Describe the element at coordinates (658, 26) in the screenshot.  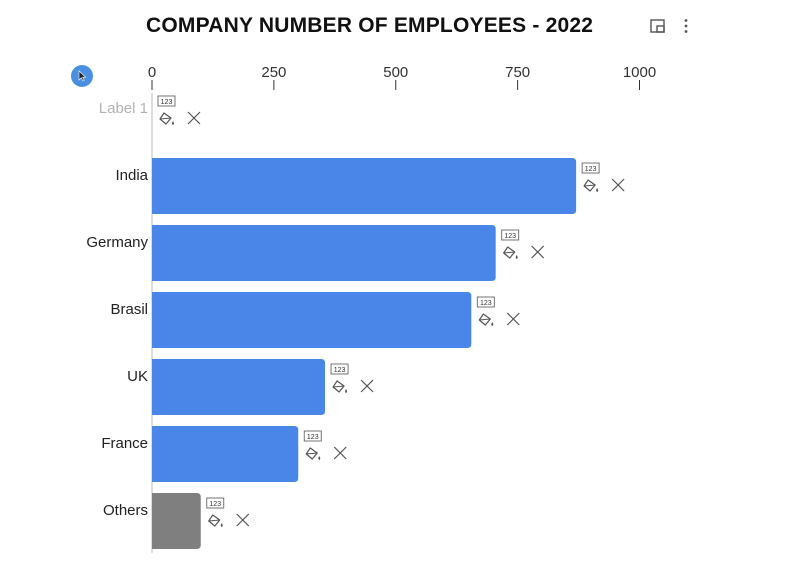
I see `focus-mode-icon` at that location.